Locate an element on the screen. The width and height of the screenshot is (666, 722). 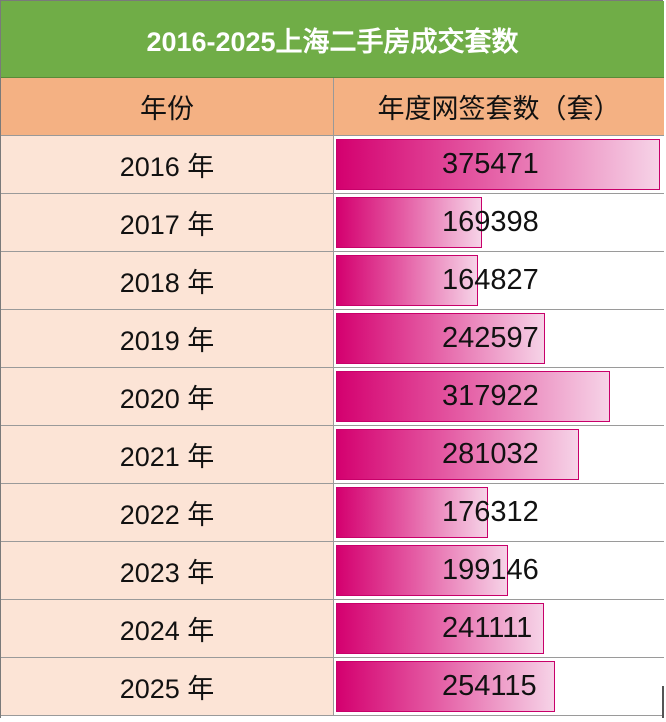
value-cell: 164827 is located at coordinates (499, 280).